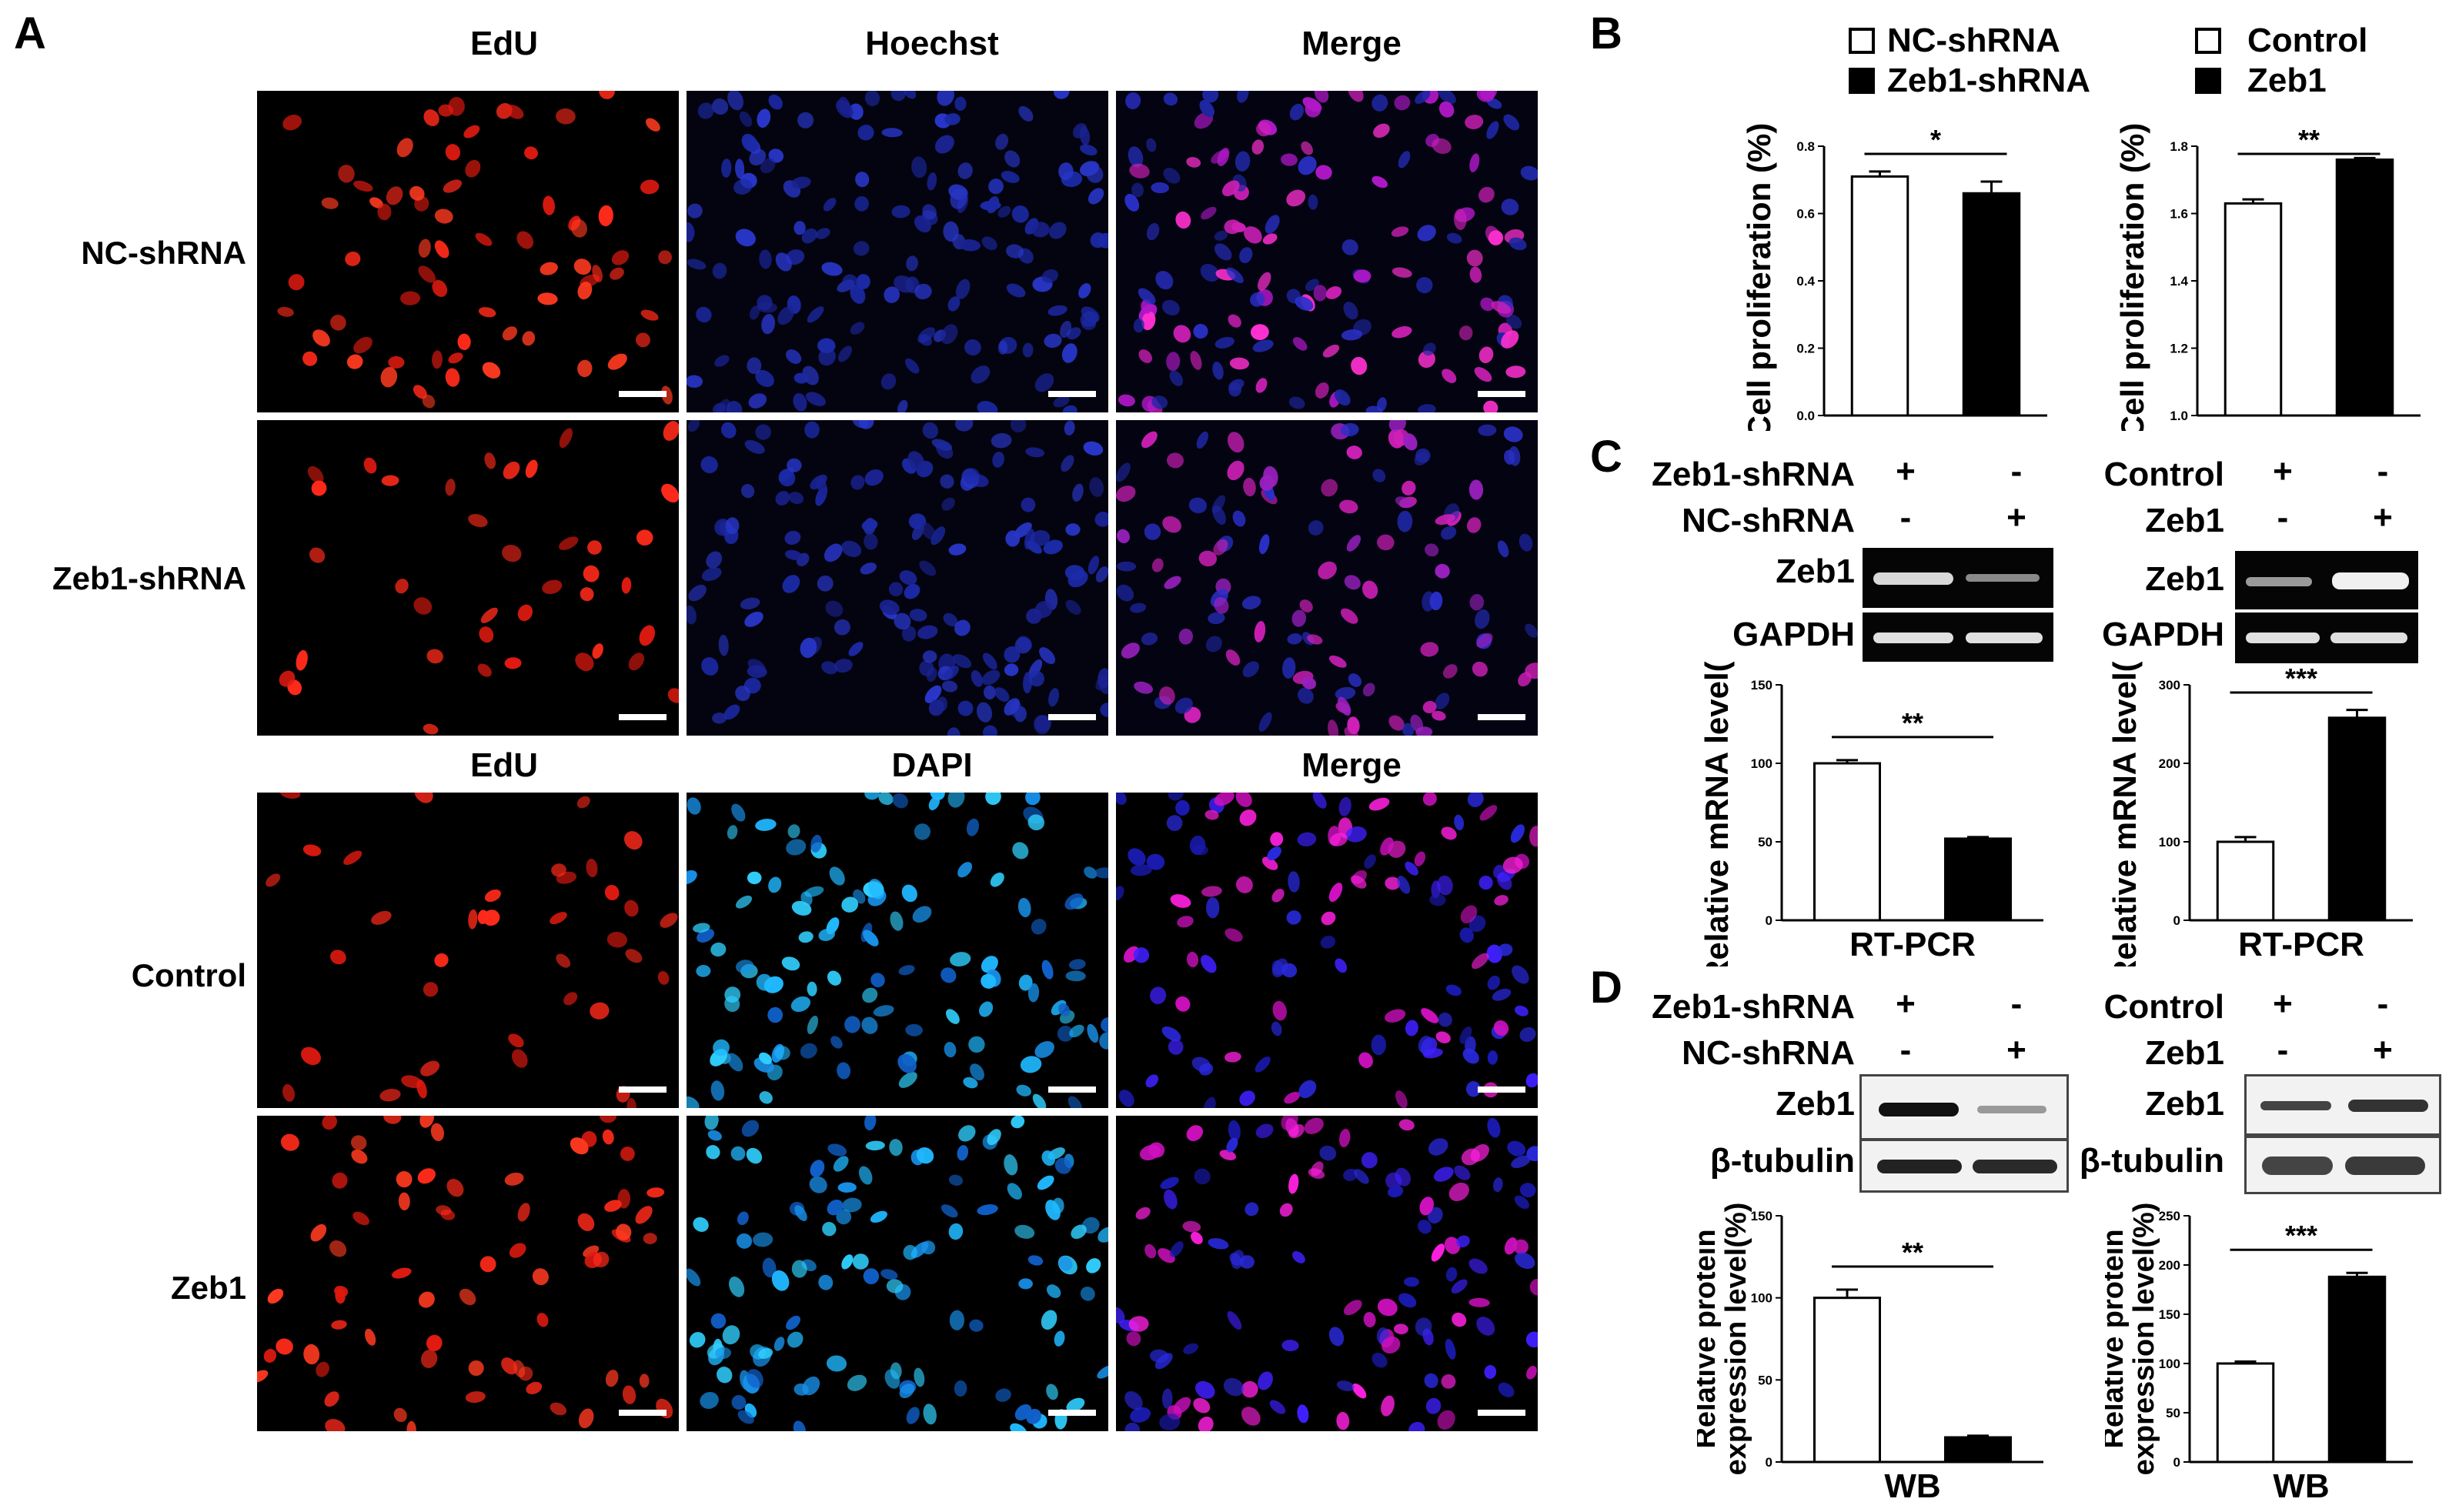 This screenshot has width=2449, height=1512. What do you see at coordinates (2267, 281) in the screenshot?
I see `bar-chart: Cell proliferation (%) 1.0 1.2 1.4 1.6 1.8 **` at bounding box center [2267, 281].